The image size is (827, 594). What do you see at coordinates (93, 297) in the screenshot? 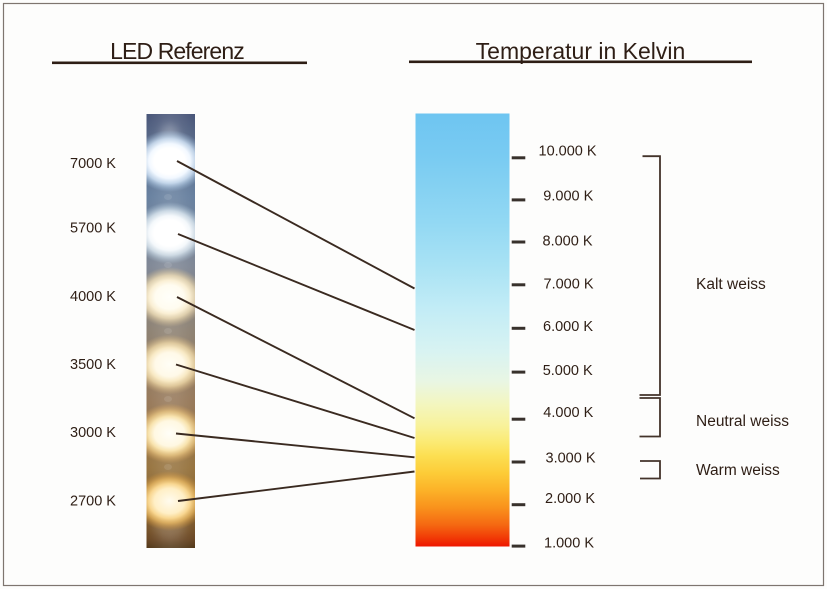
I see `svg-text: 4000 K` at bounding box center [93, 297].